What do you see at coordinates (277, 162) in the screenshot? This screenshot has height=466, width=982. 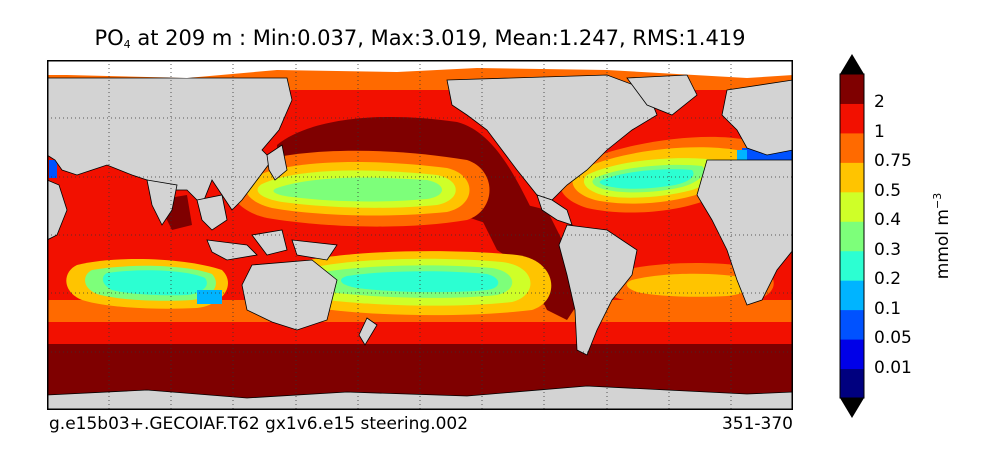 I see `landmass-japan` at bounding box center [277, 162].